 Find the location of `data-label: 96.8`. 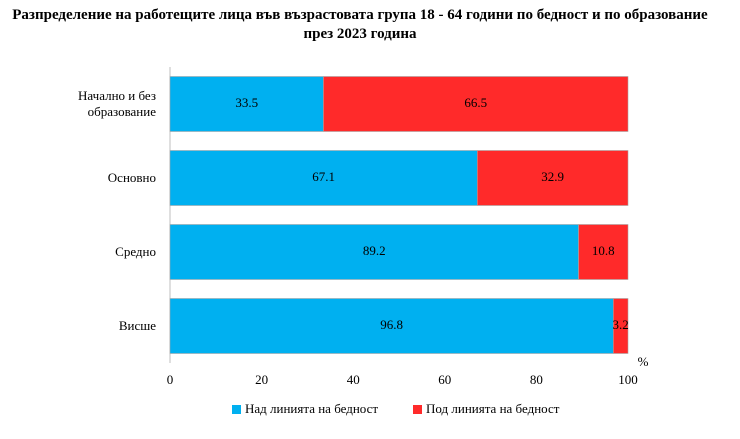

data-label: 96.8 is located at coordinates (391, 324).